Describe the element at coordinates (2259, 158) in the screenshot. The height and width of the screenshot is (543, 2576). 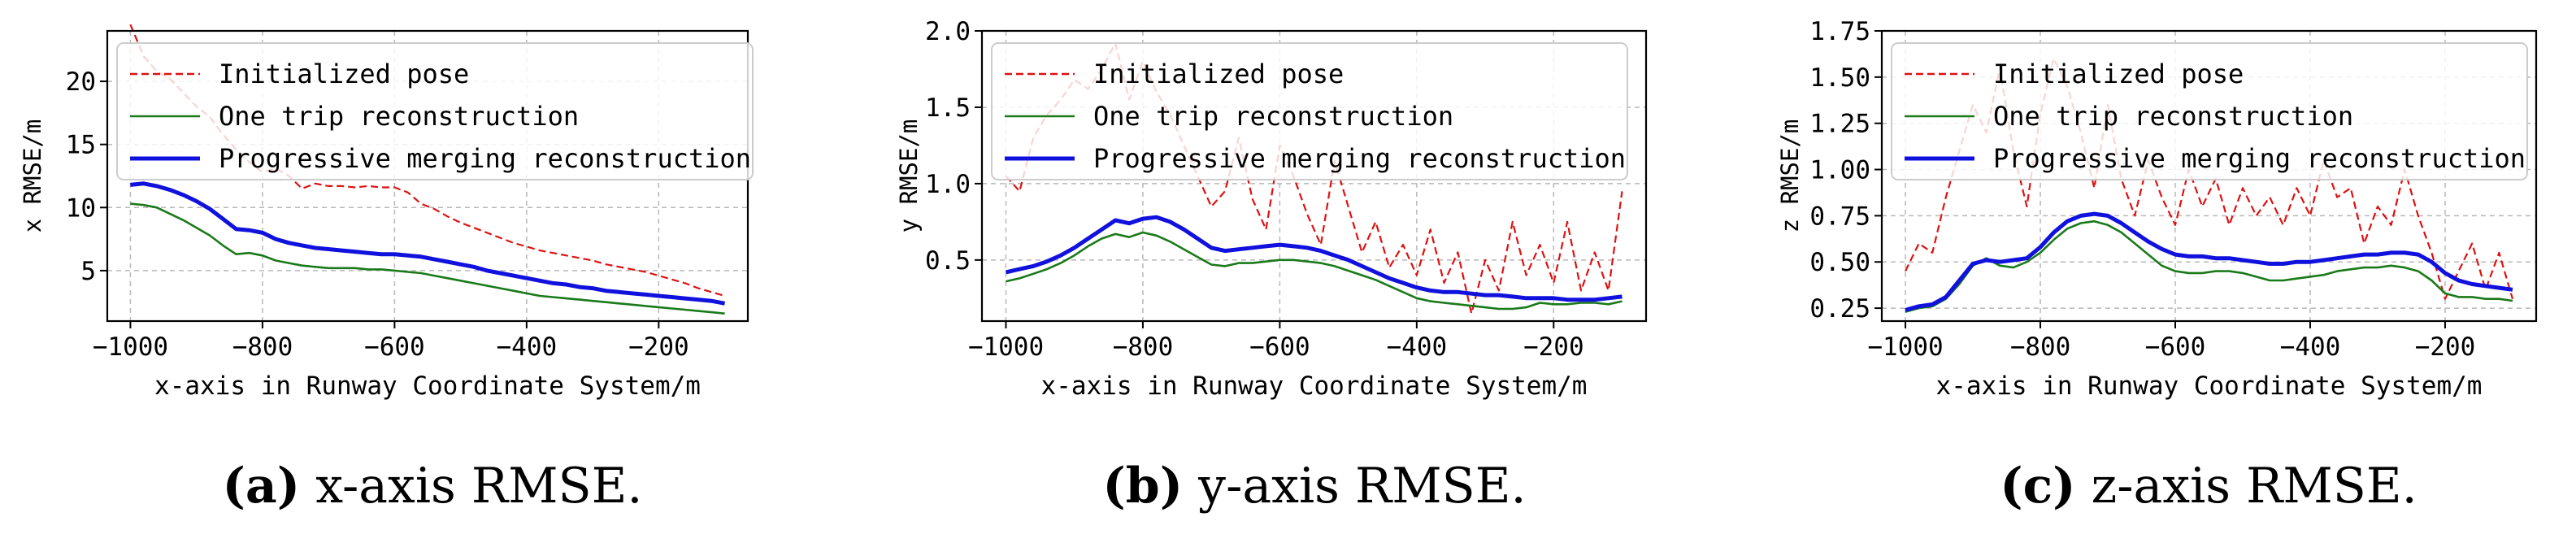
I see `chart-2-legend-progressive-merging-label: Progressive merging reconstruction` at that location.